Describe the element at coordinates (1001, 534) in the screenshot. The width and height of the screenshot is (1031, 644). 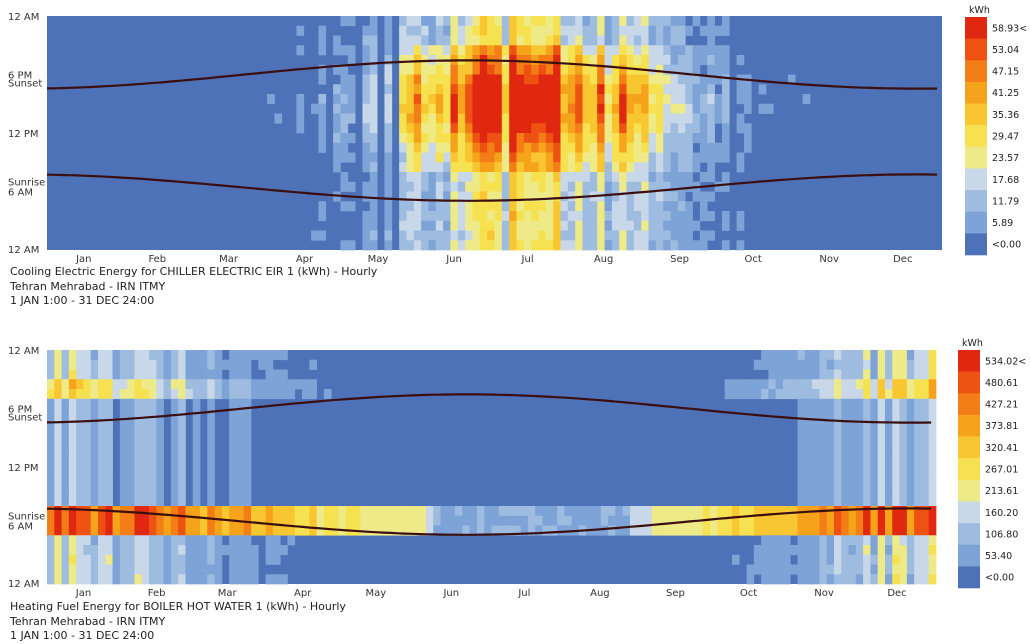
I see `legend-label: 106.80` at that location.